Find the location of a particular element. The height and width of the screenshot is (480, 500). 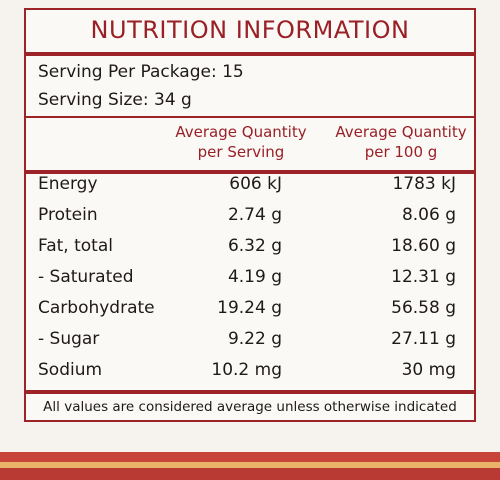

column-header-per-serving-line1: Average Quantity is located at coordinates (241, 132).